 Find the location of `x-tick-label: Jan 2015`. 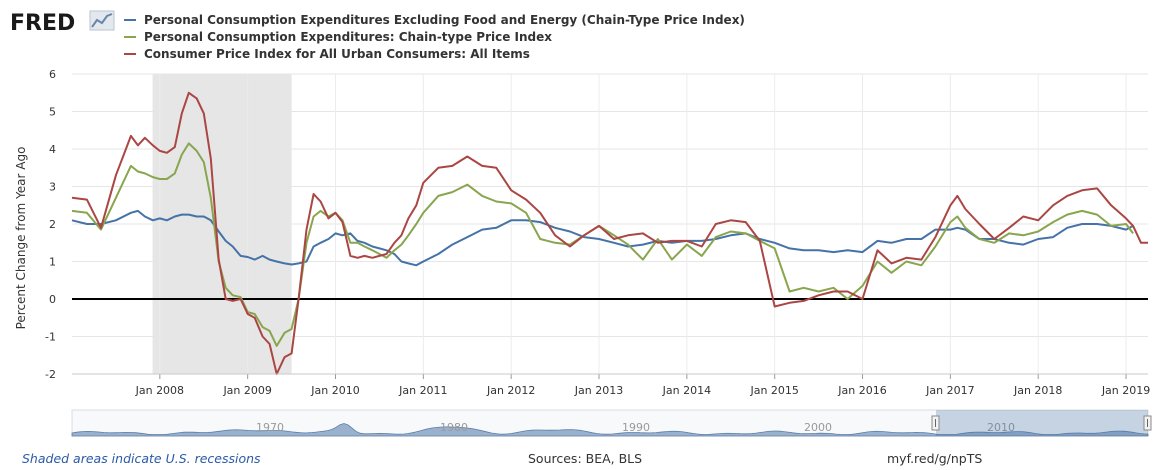

x-tick-label: Jan 2015 is located at coordinates (773, 390).